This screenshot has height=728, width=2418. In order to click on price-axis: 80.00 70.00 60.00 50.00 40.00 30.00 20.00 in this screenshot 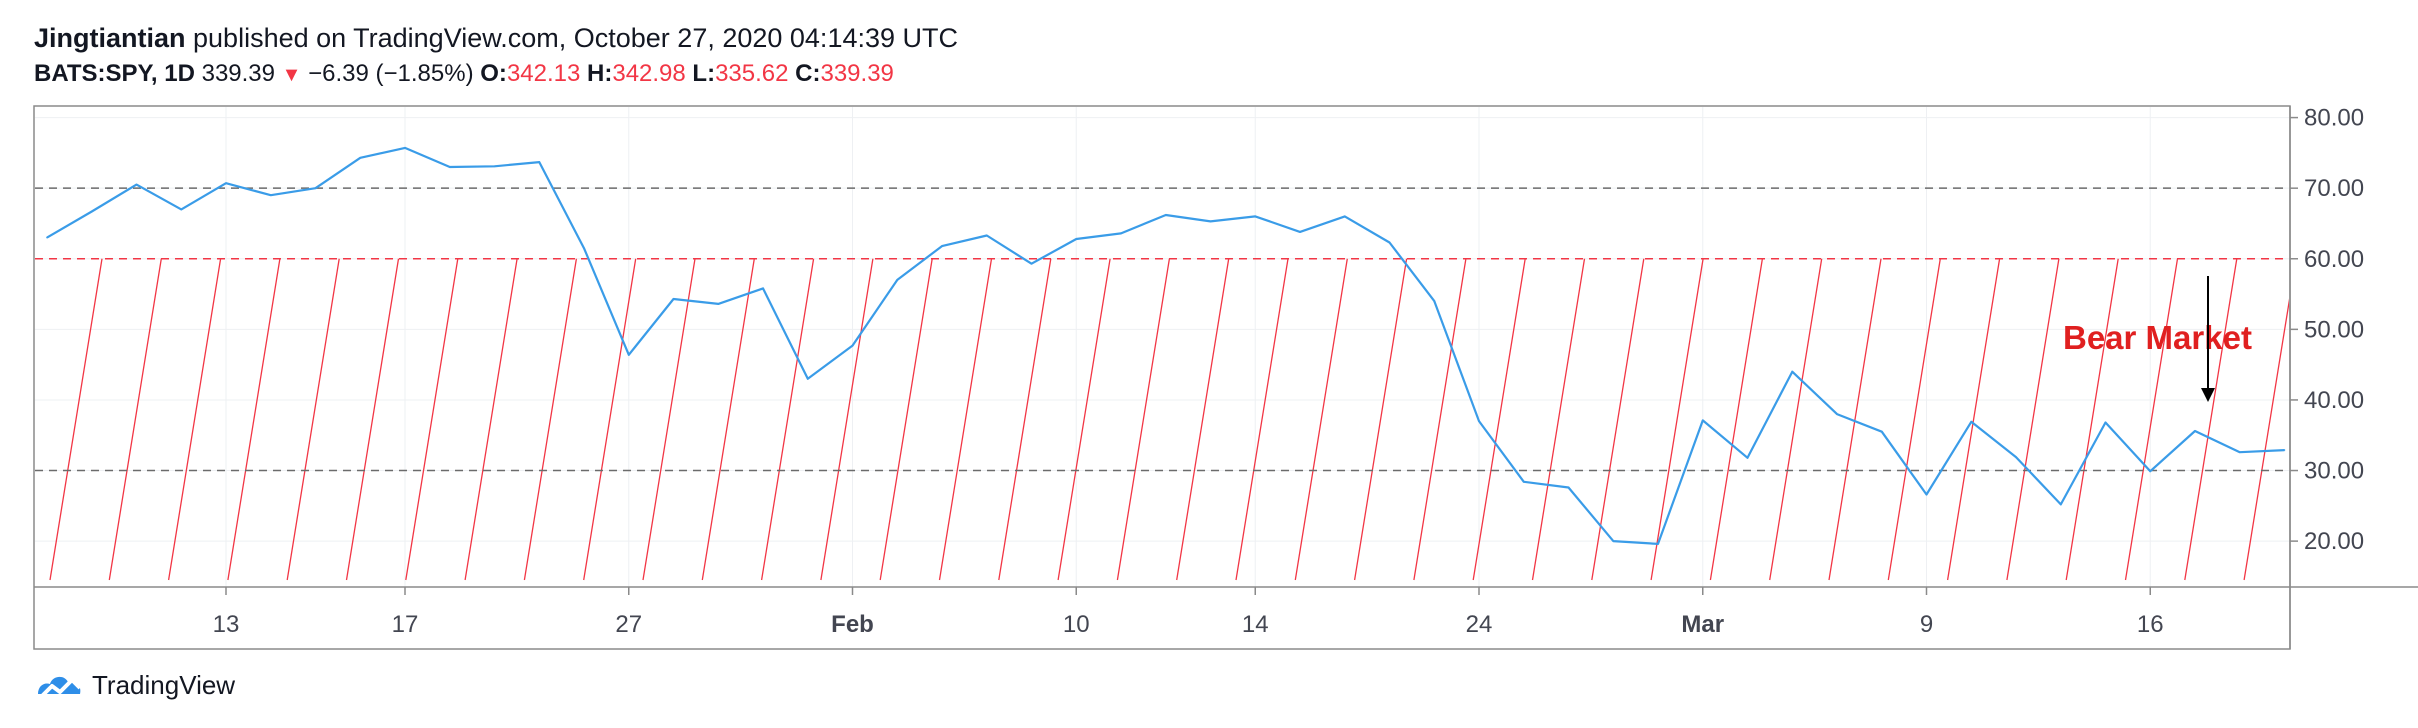, I will do `click(2327, 330)`.